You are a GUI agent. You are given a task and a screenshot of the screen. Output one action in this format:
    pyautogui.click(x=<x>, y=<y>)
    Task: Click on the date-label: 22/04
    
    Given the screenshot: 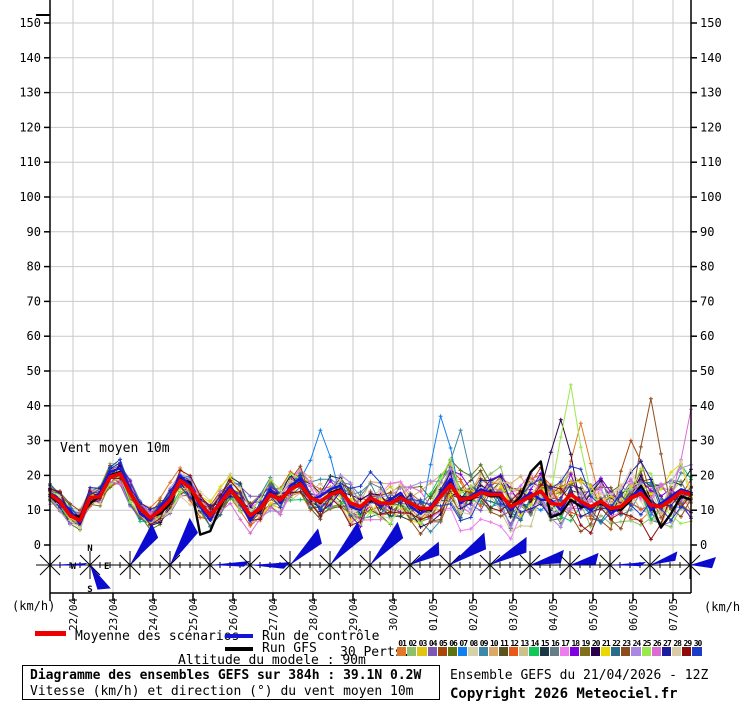 What is the action you would take?
    pyautogui.click(x=73, y=614)
    